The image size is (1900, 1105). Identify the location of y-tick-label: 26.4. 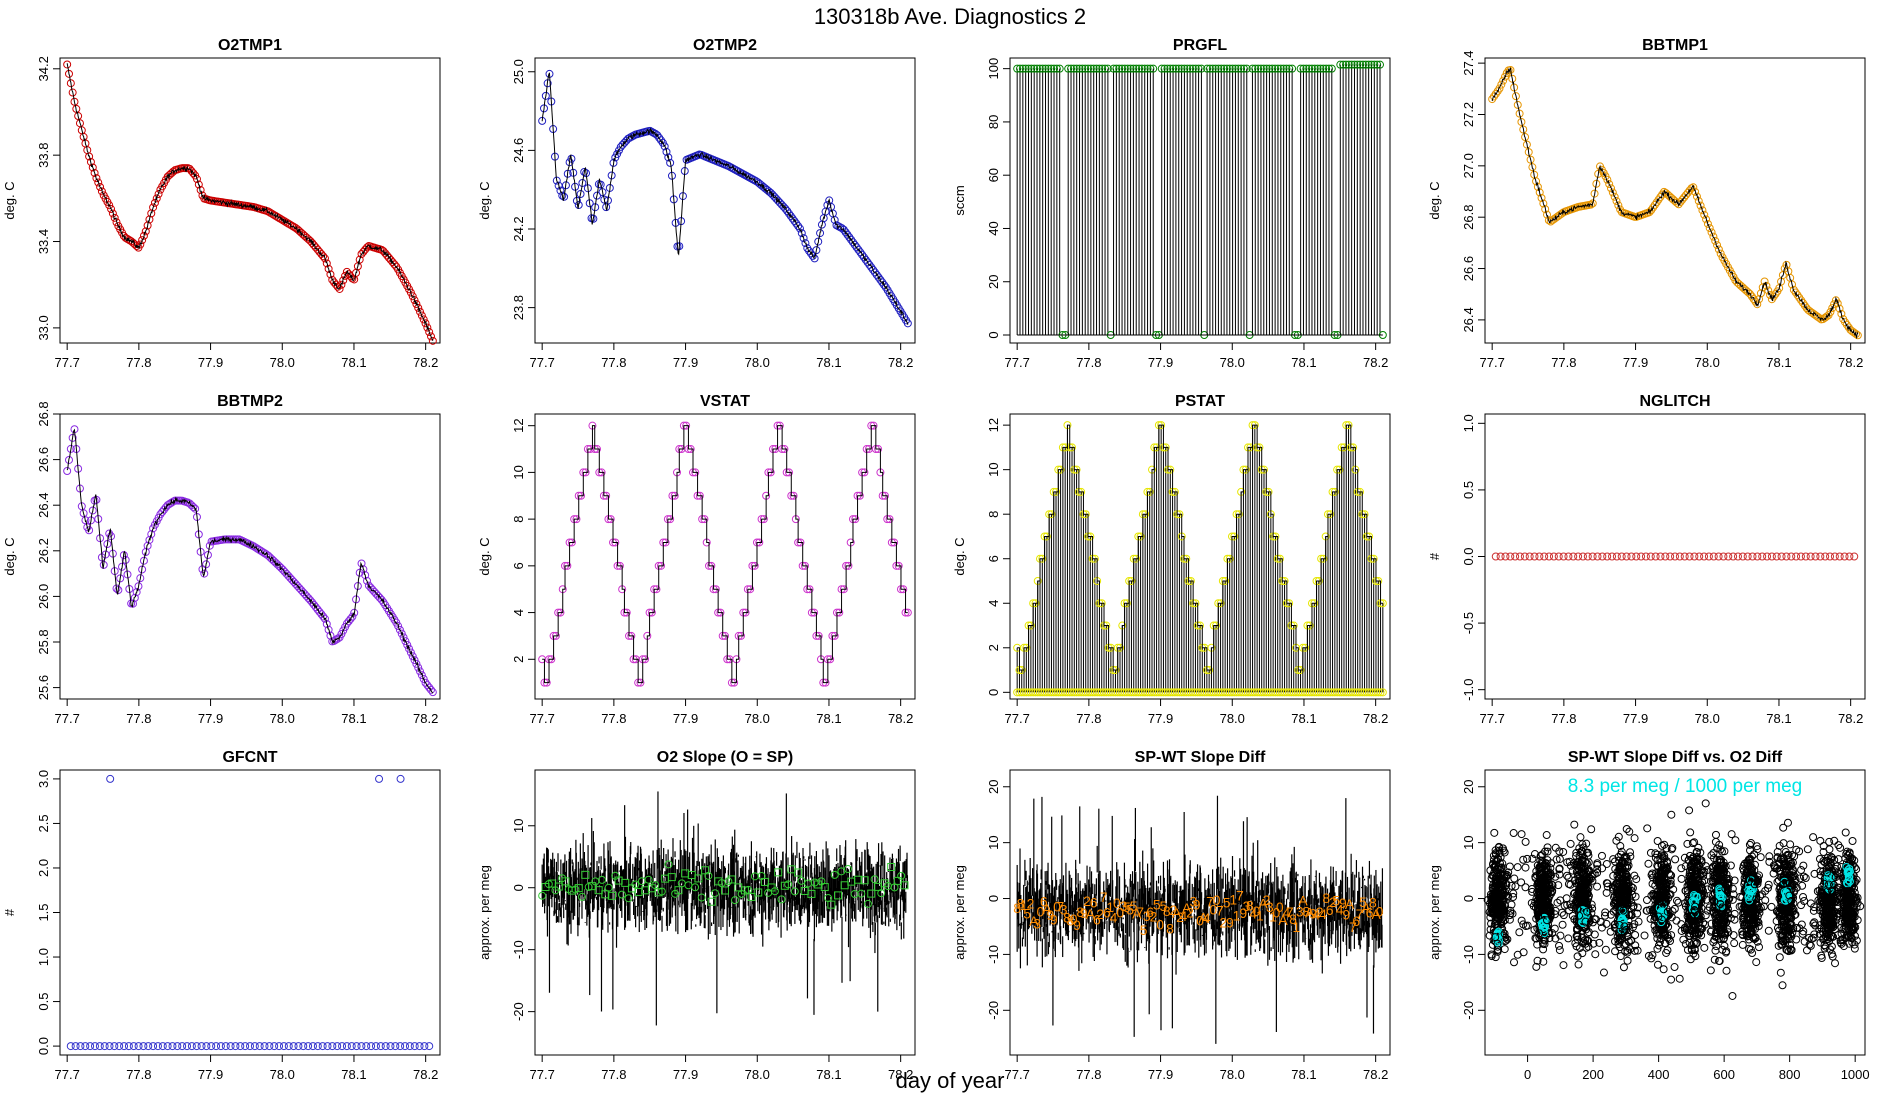
(43, 505).